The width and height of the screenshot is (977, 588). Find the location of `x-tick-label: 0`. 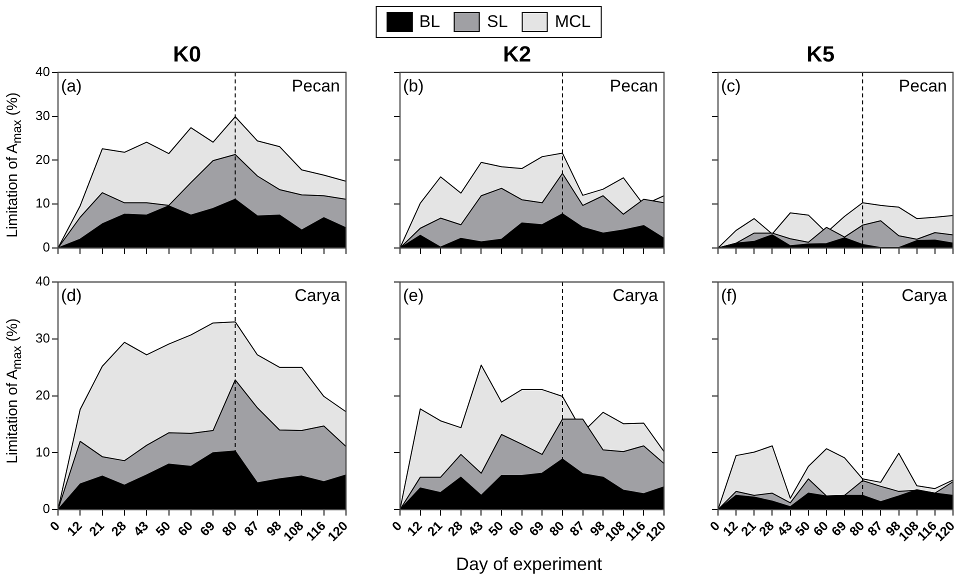

x-tick-label: 0 is located at coordinates (396, 526).